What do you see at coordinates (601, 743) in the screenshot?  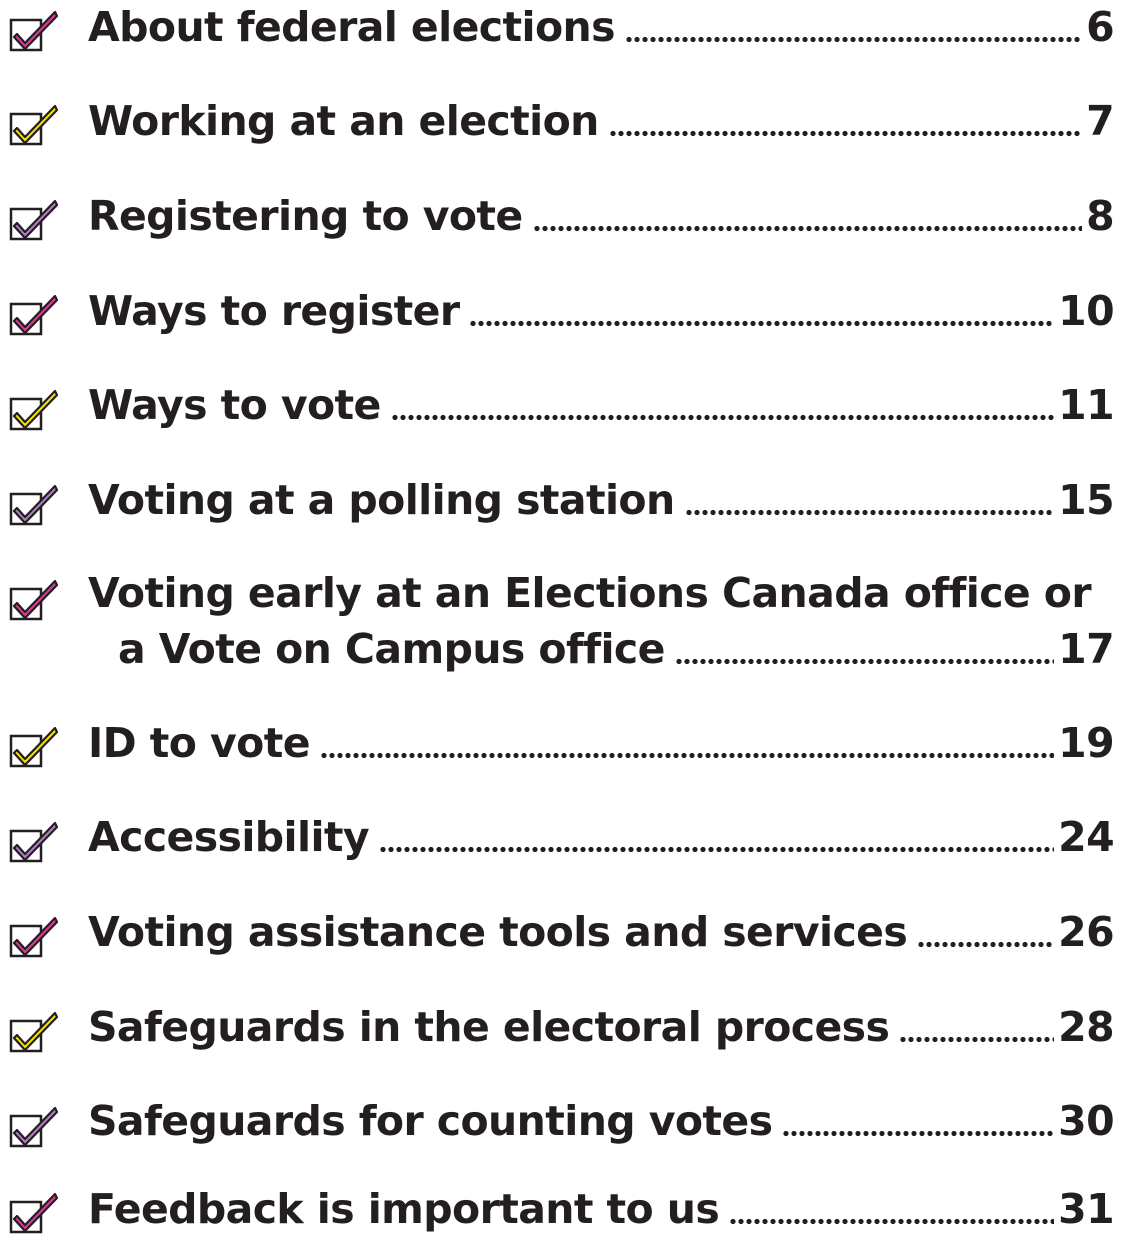 I see `toc-entry-line: ID to vote 19` at bounding box center [601, 743].